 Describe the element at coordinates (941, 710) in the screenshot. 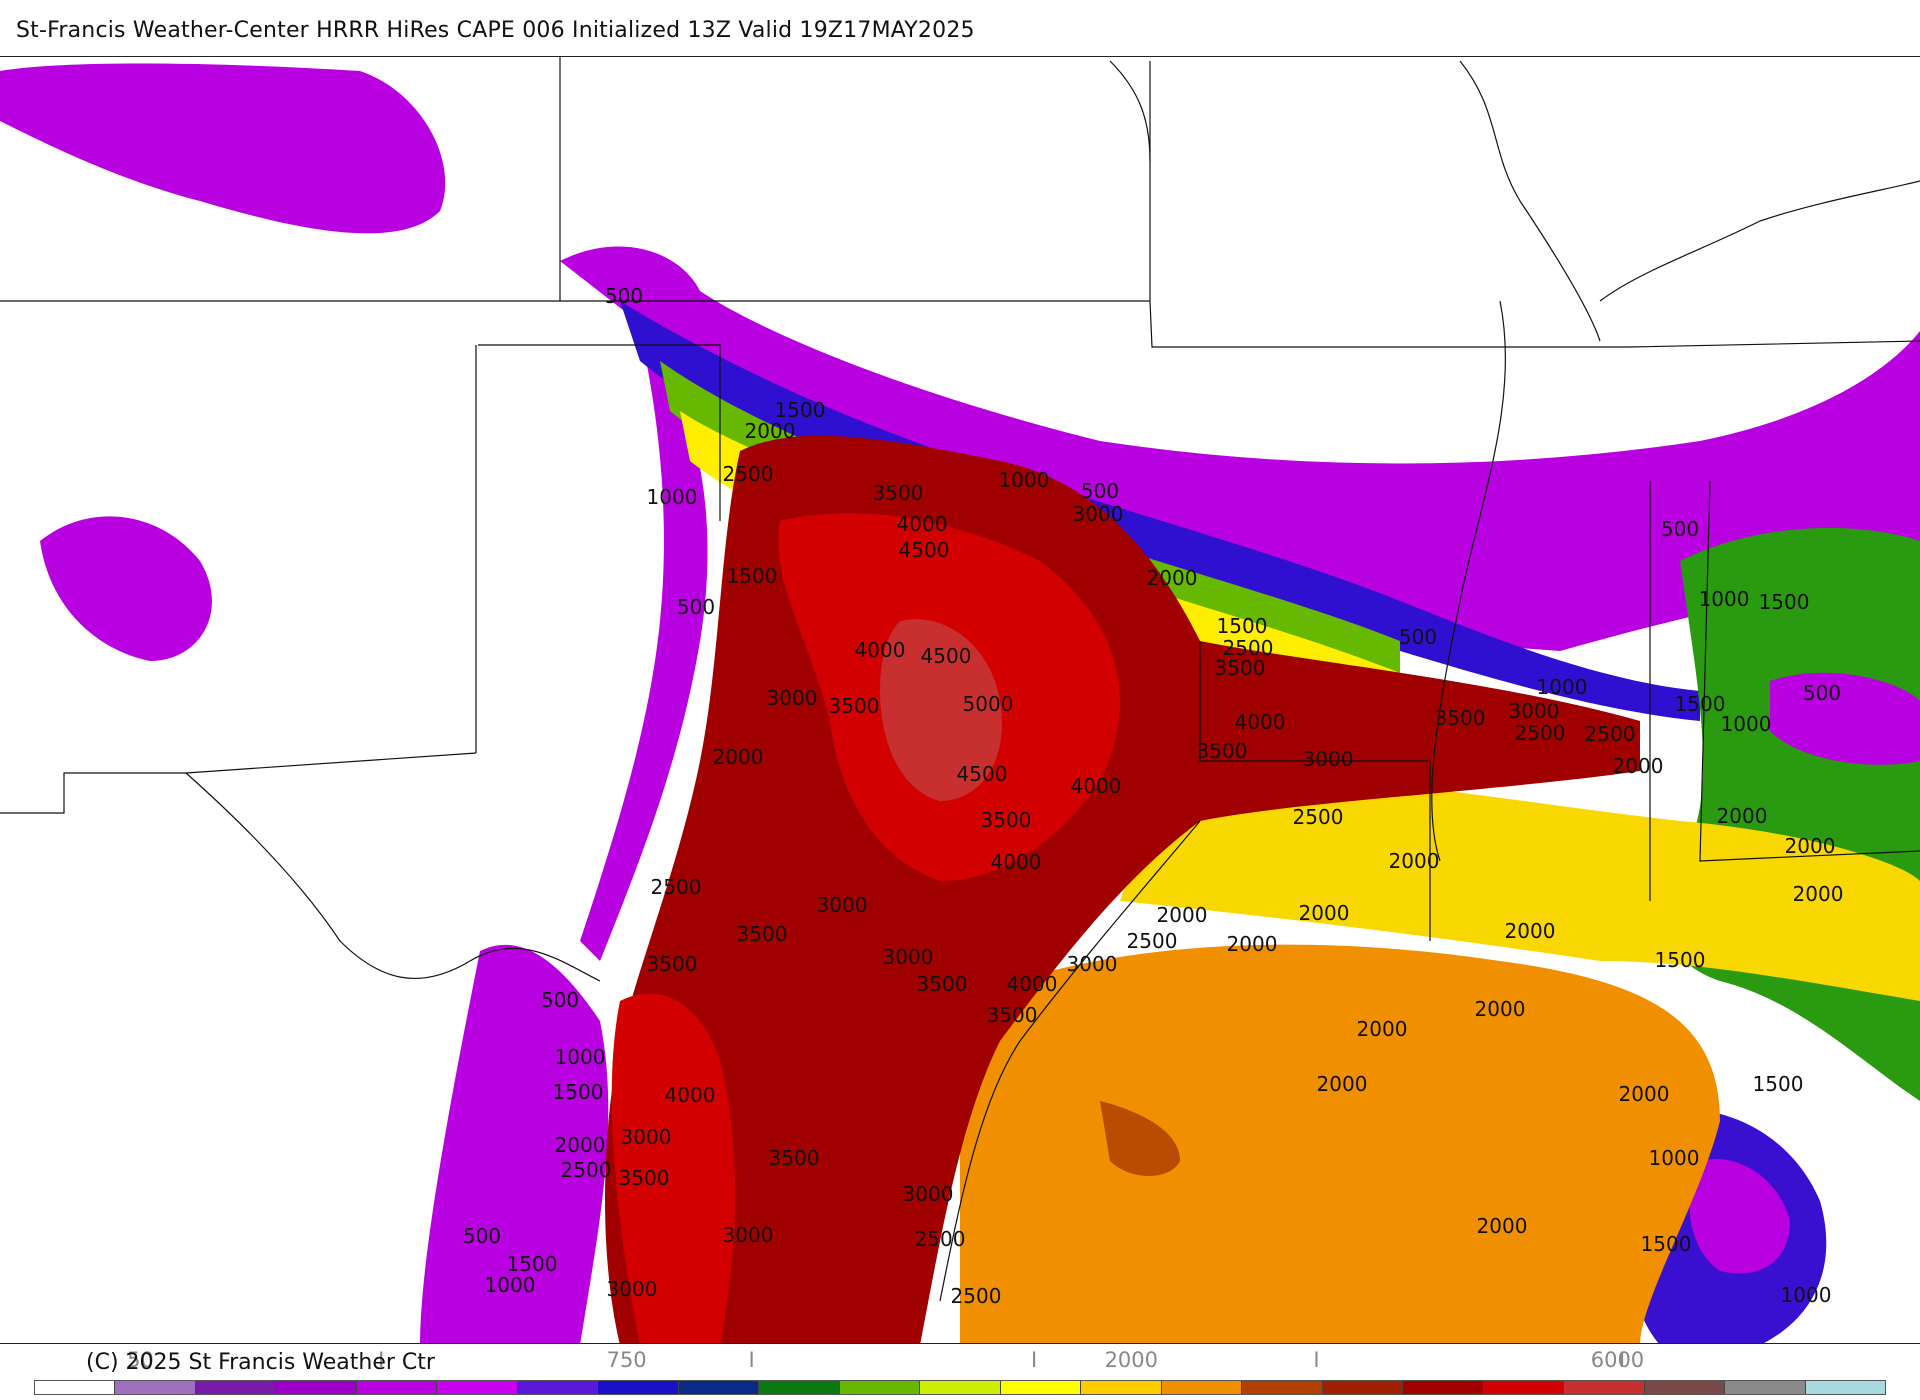

I see `cape-fill-pink-max` at that location.